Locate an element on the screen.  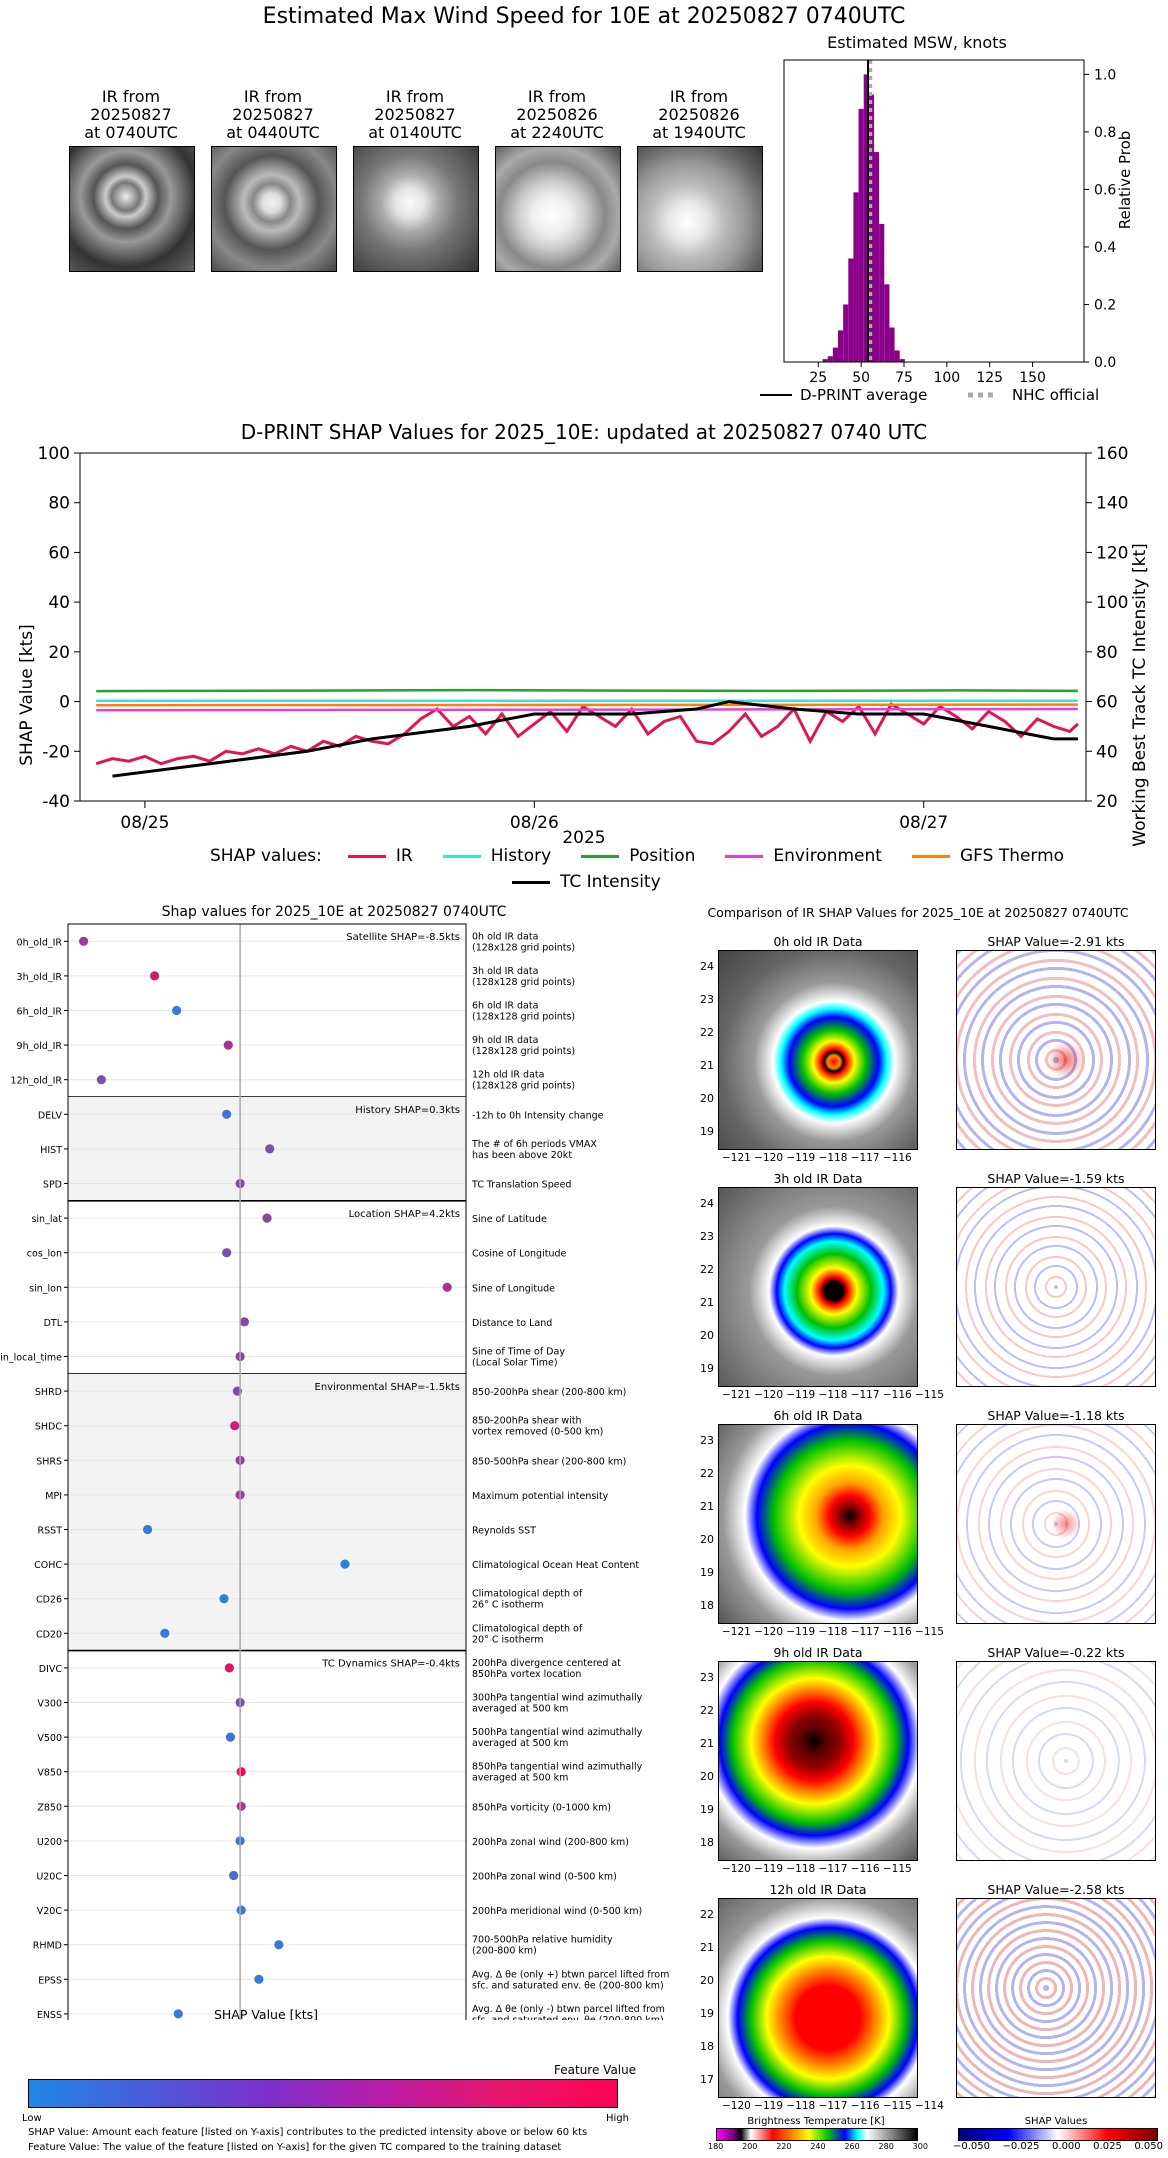
ir-ytick-label: 19 is located at coordinates (707, 1809).